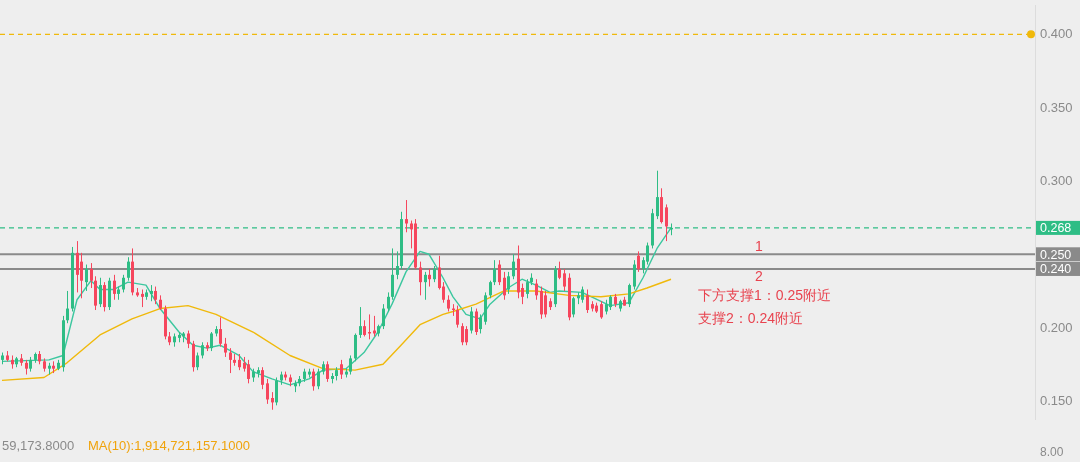 This screenshot has height=462, width=1080. I want to click on annotation: 支撑2：0.24附近, so click(751, 318).